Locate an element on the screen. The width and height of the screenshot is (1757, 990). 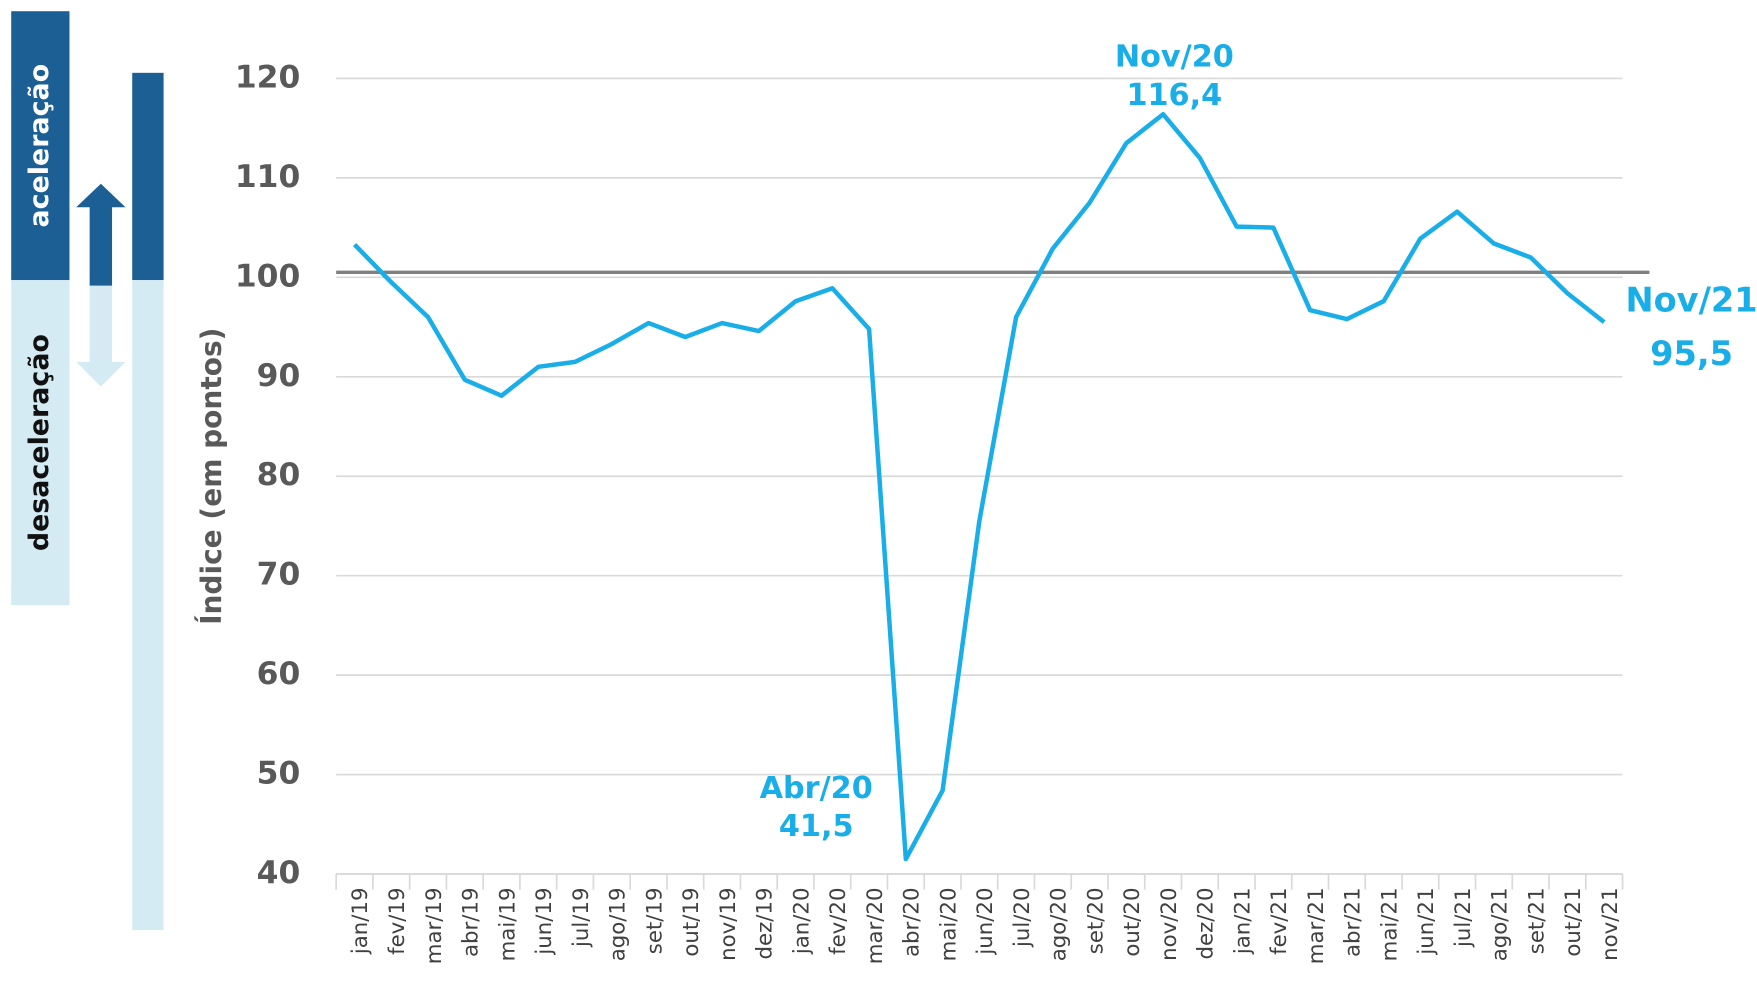
x-tick-label: jun/20 is located at coordinates (985, 921).